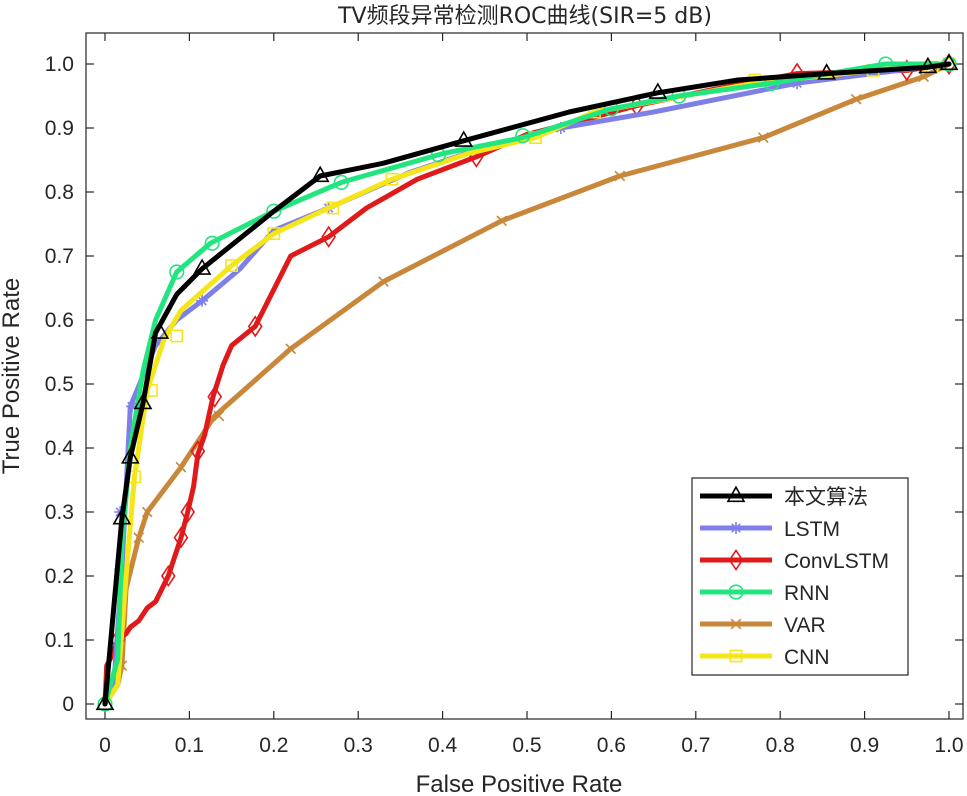  What do you see at coordinates (59, 192) in the screenshot?
I see `y-tick-label: 0.8` at bounding box center [59, 192].